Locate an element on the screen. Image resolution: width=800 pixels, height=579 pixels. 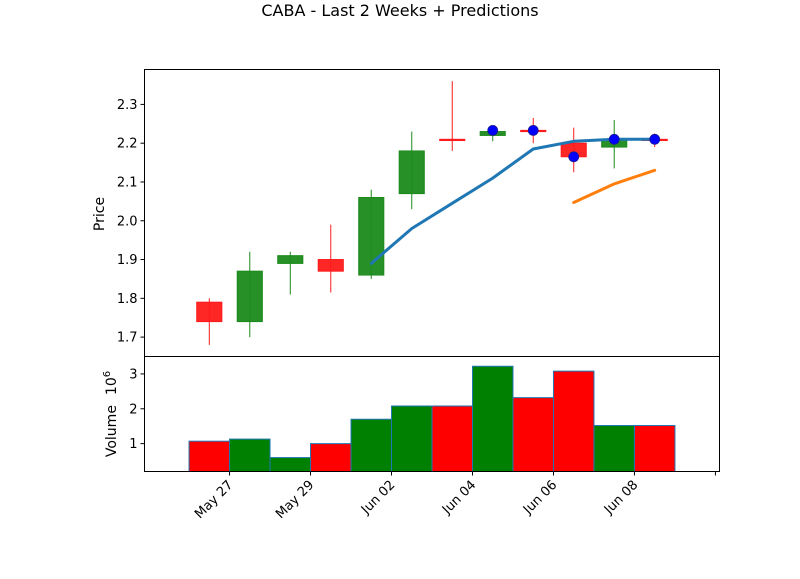
price-tick-label: 2.1 is located at coordinates (127, 182).